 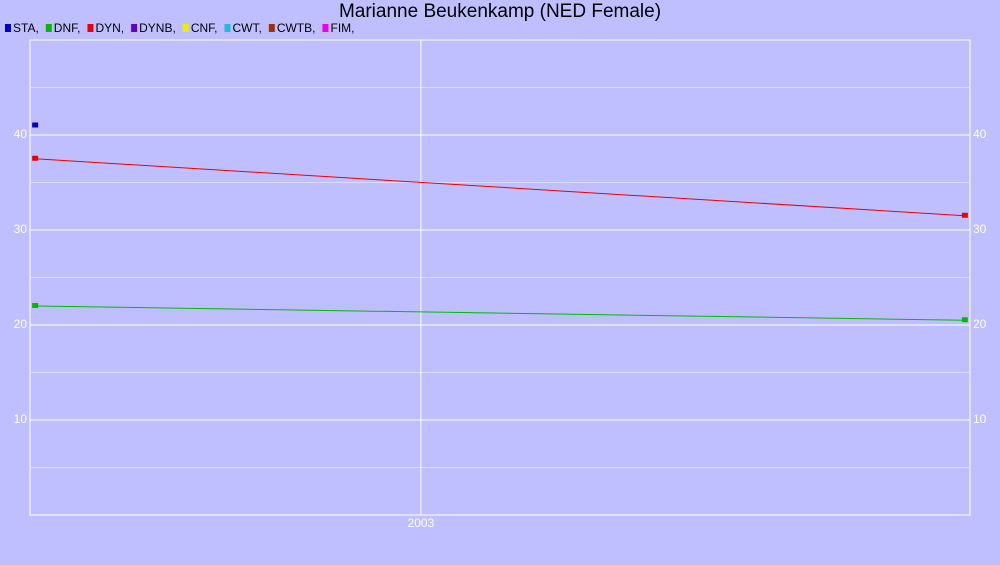 I want to click on x-tick-label: 2003, so click(x=421, y=523).